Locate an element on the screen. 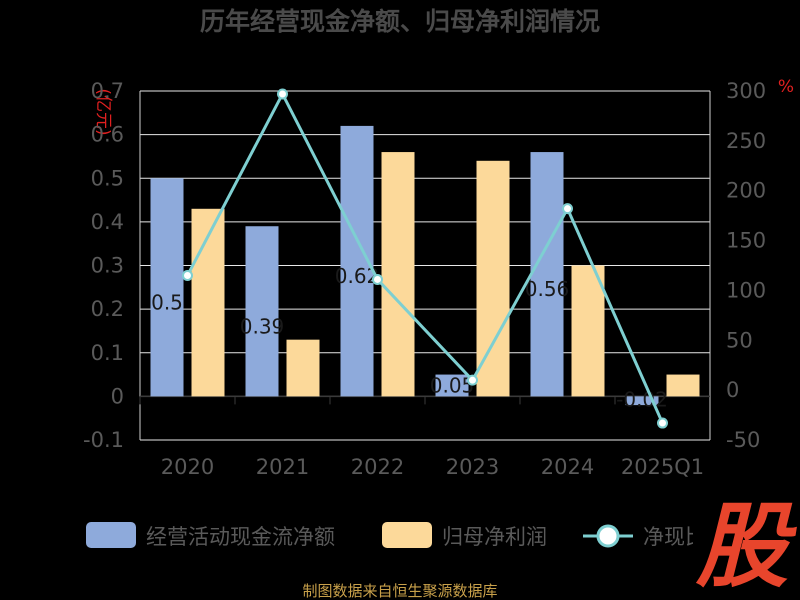 This screenshot has height=600, width=800. data-label-cashflow: -0.02 is located at coordinates (642, 399).